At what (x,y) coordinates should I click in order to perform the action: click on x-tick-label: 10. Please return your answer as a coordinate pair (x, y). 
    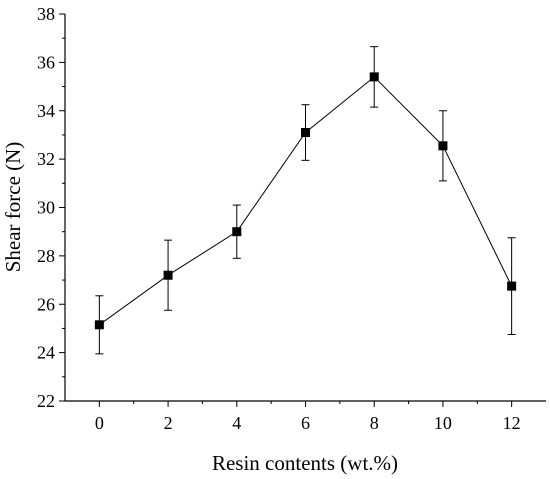
    Looking at the image, I should click on (443, 423).